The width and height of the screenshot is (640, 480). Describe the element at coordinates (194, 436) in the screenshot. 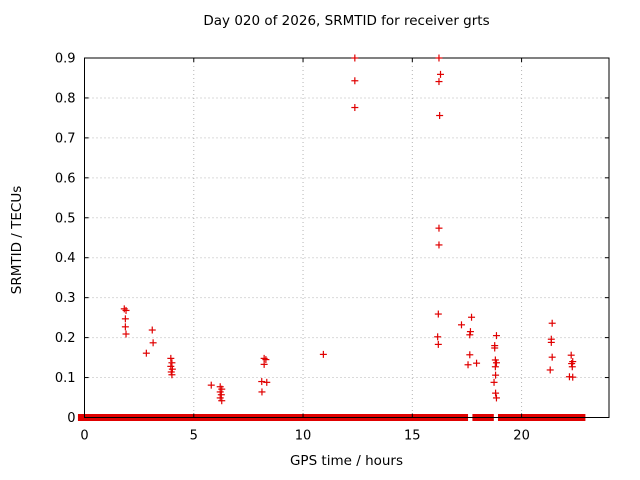

I see `x-tick-label: 5` at that location.